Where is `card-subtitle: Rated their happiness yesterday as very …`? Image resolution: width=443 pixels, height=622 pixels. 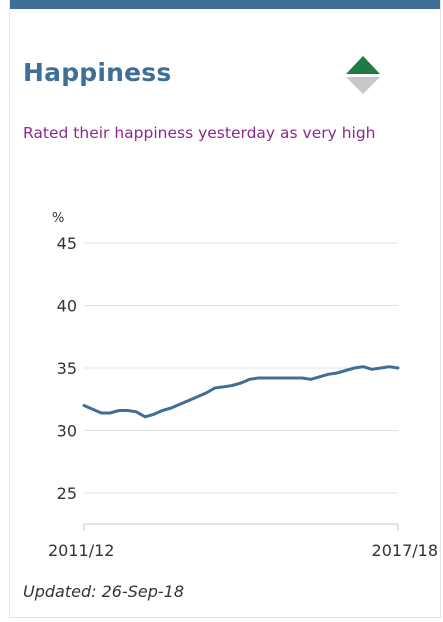 card-subtitle: Rated their happiness yesterday as very … is located at coordinates (199, 133).